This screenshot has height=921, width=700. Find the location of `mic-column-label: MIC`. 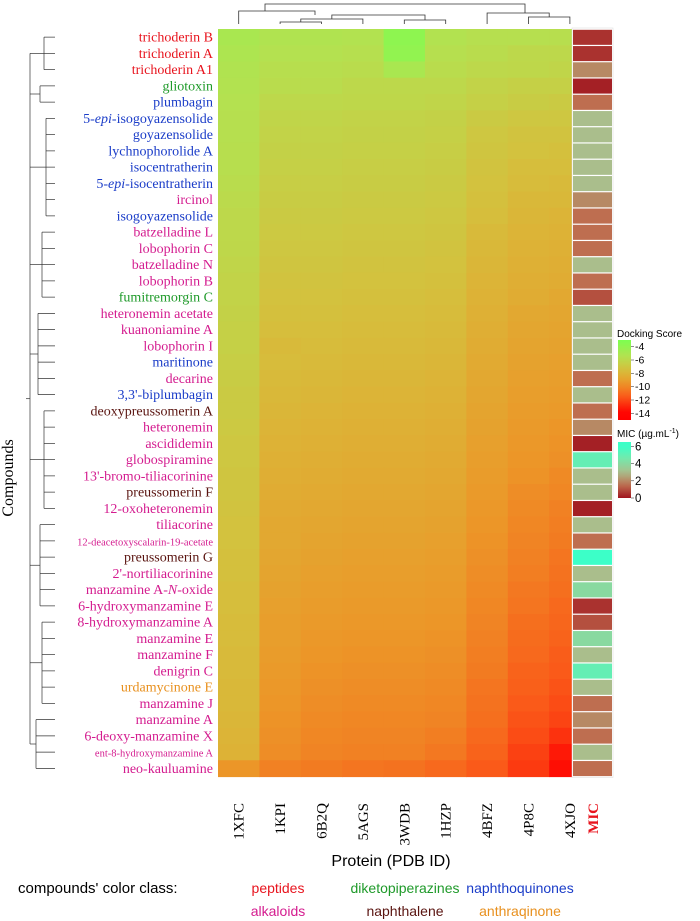

mic-column-label: MIC is located at coordinates (594, 818).